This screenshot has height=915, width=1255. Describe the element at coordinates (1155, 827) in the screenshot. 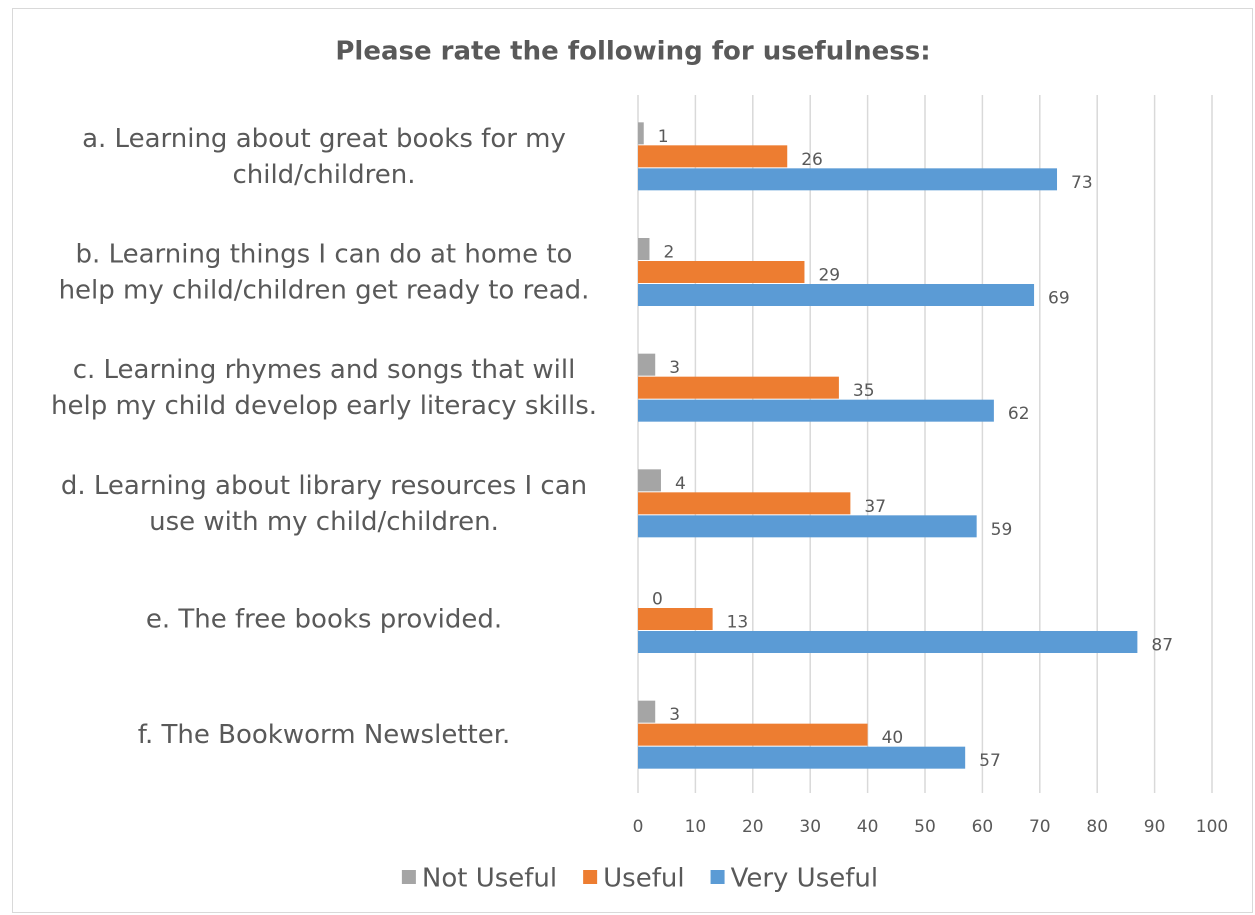

I see `x-tick-label: 90` at that location.